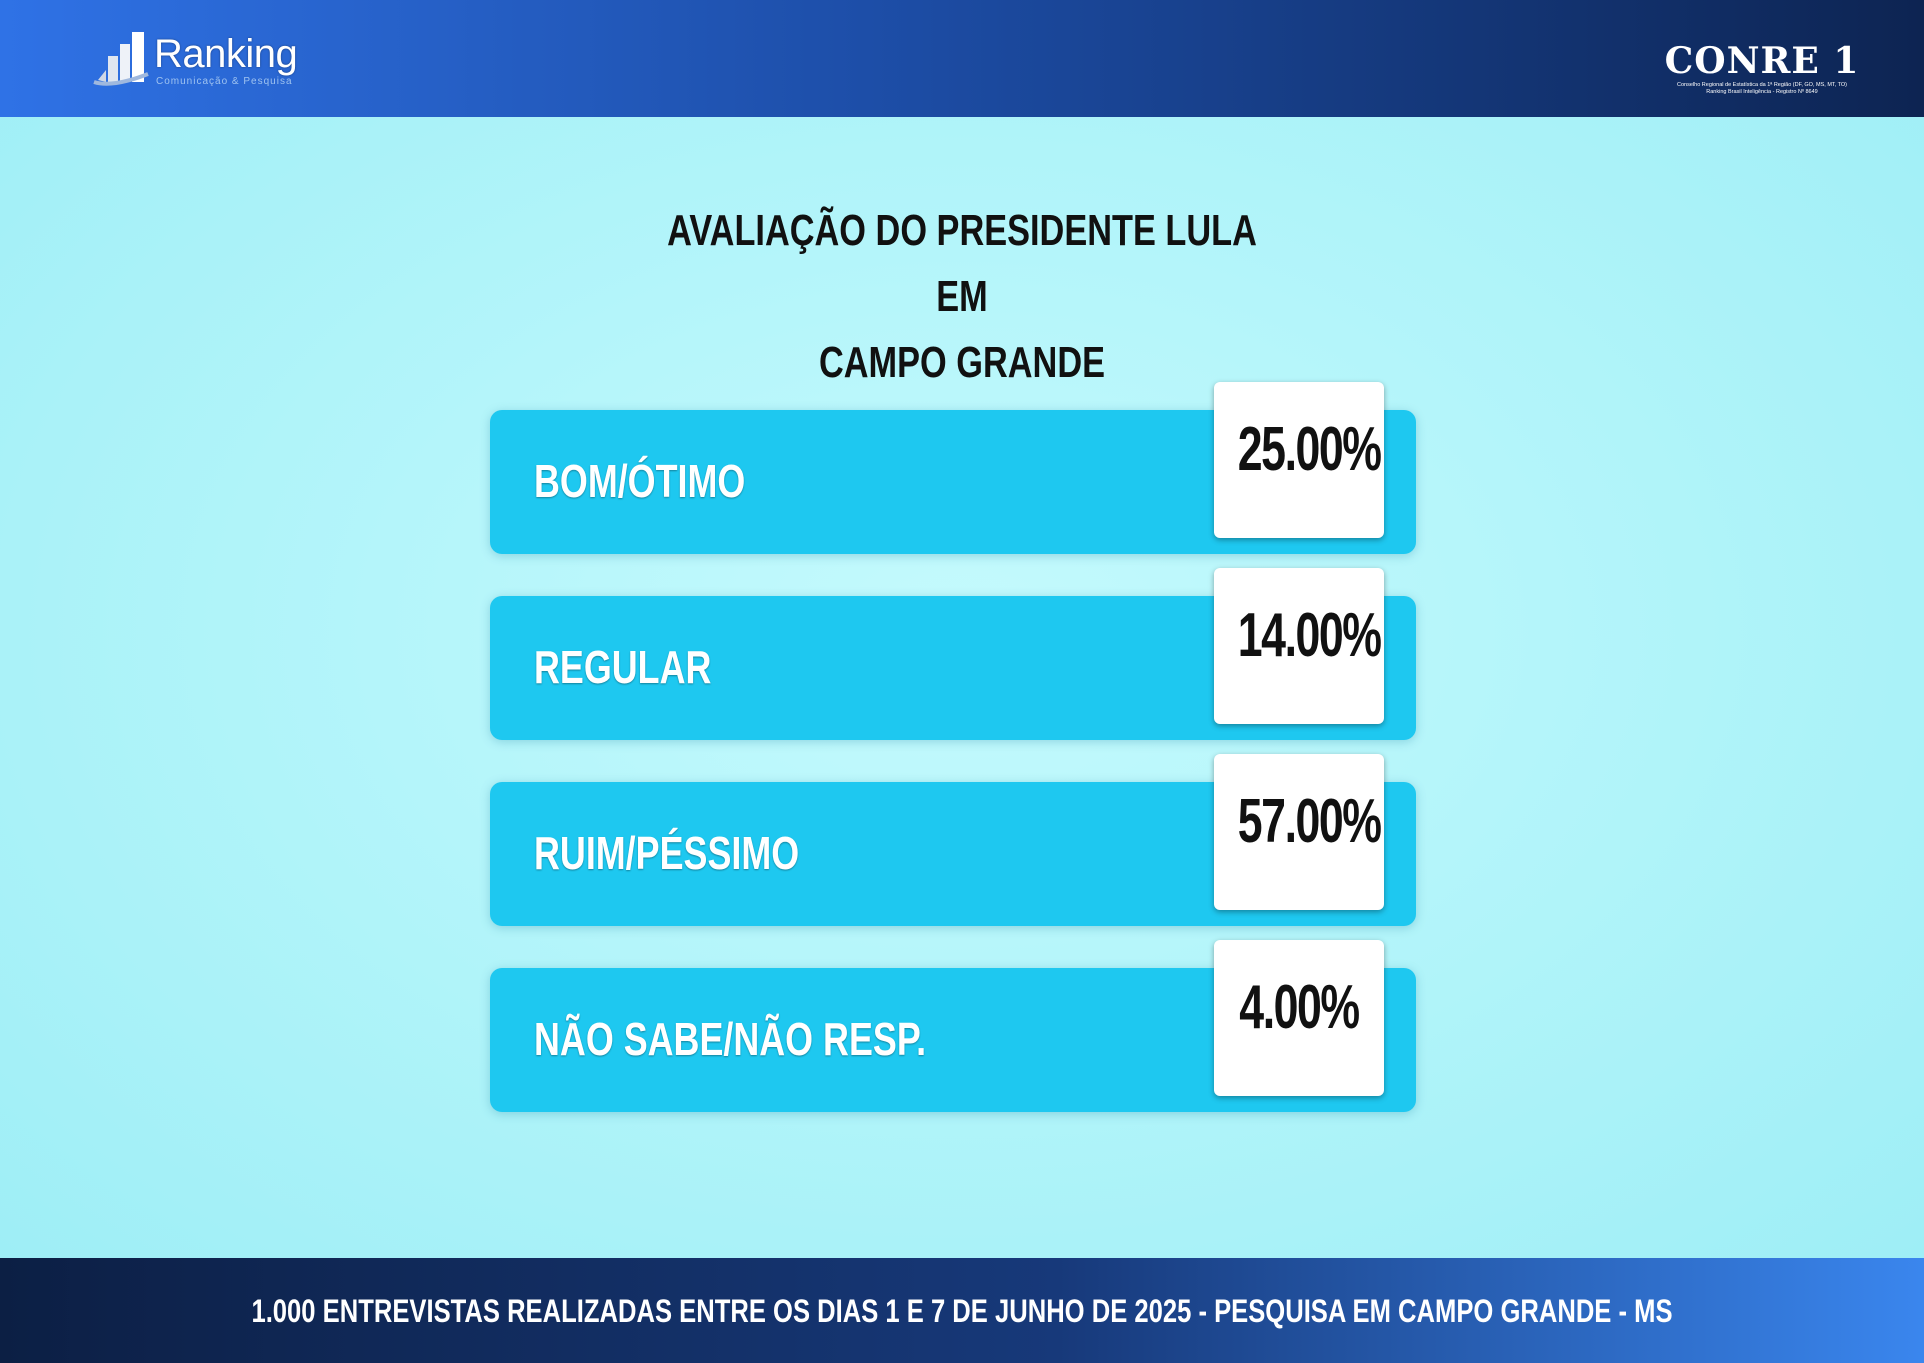  What do you see at coordinates (953, 1026) in the screenshot?
I see `bar-row: NÃO SABE/NÃO RESP. 4.00%` at bounding box center [953, 1026].